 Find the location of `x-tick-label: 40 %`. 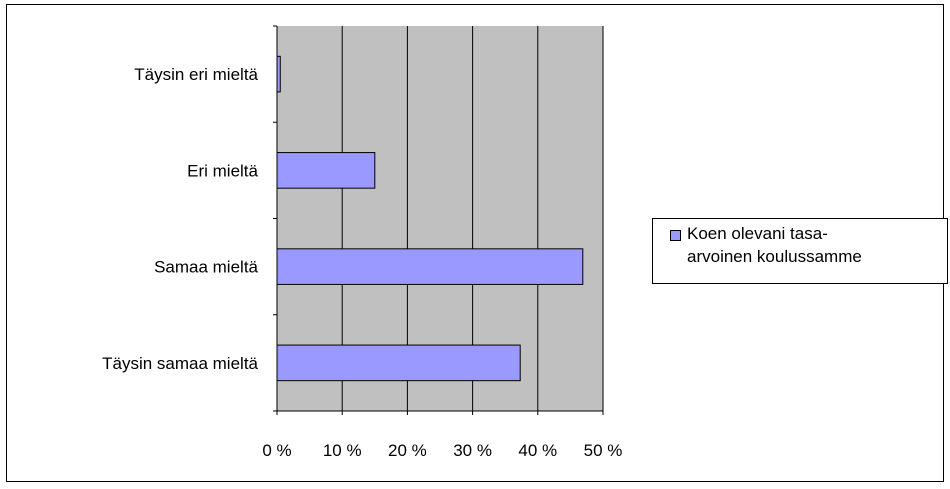

x-tick-label: 40 % is located at coordinates (537, 450).